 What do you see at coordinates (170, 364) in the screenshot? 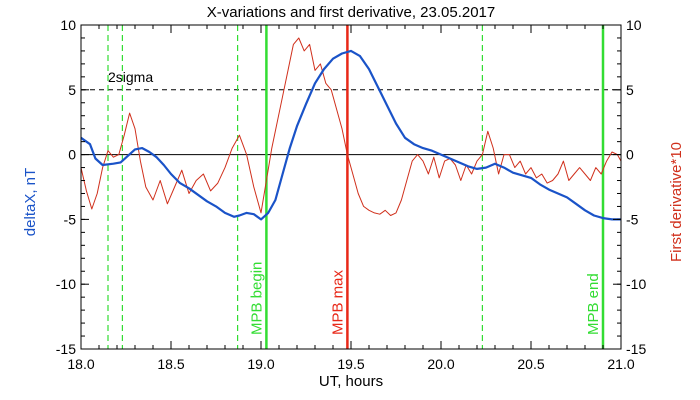
I see `x-tick-label: 18.5` at bounding box center [170, 364].